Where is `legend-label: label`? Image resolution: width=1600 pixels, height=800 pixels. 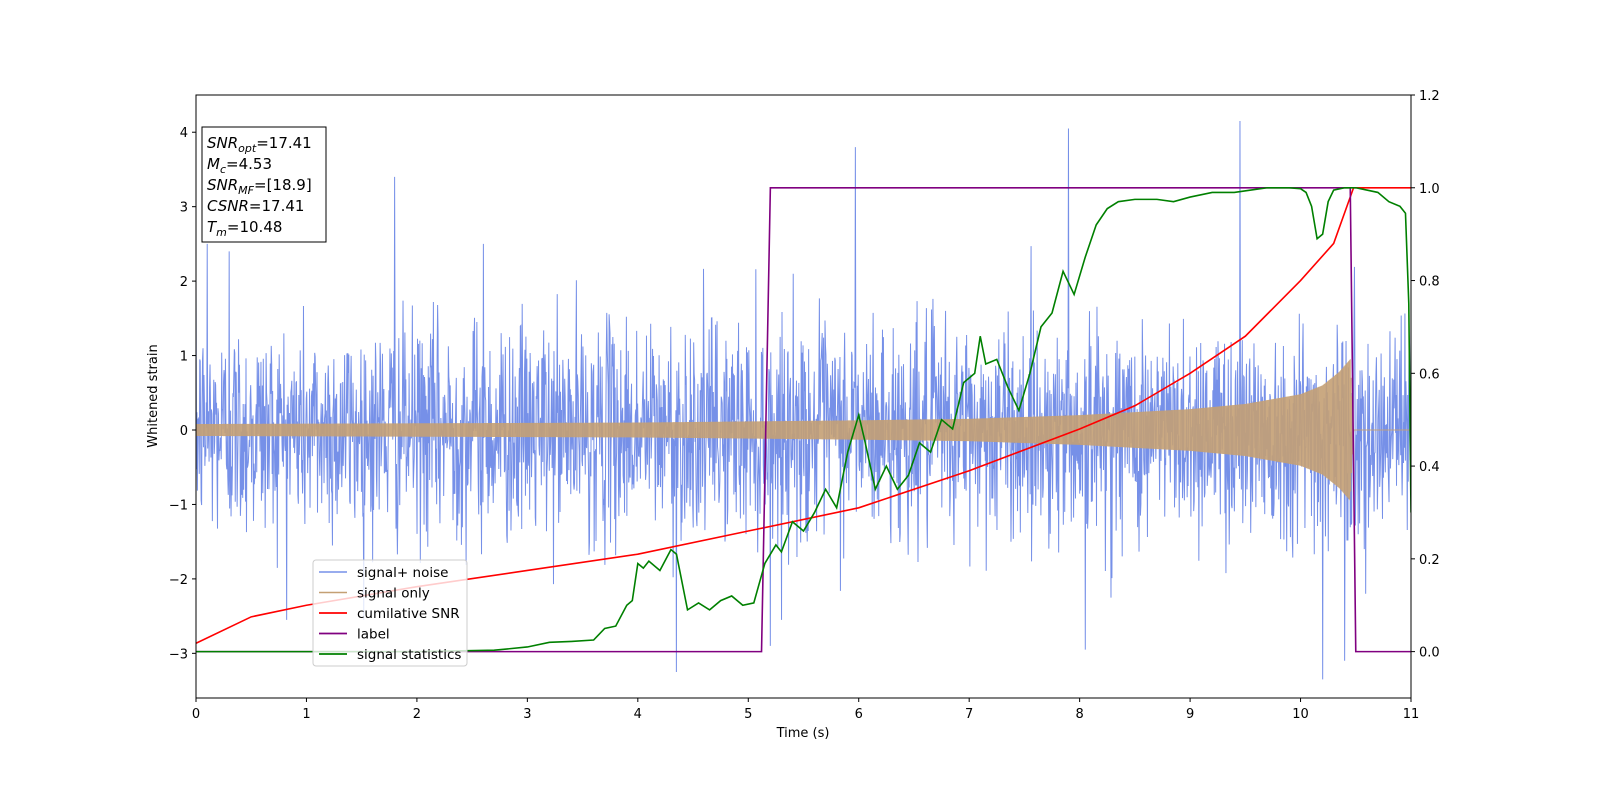 legend-label: label is located at coordinates (373, 635).